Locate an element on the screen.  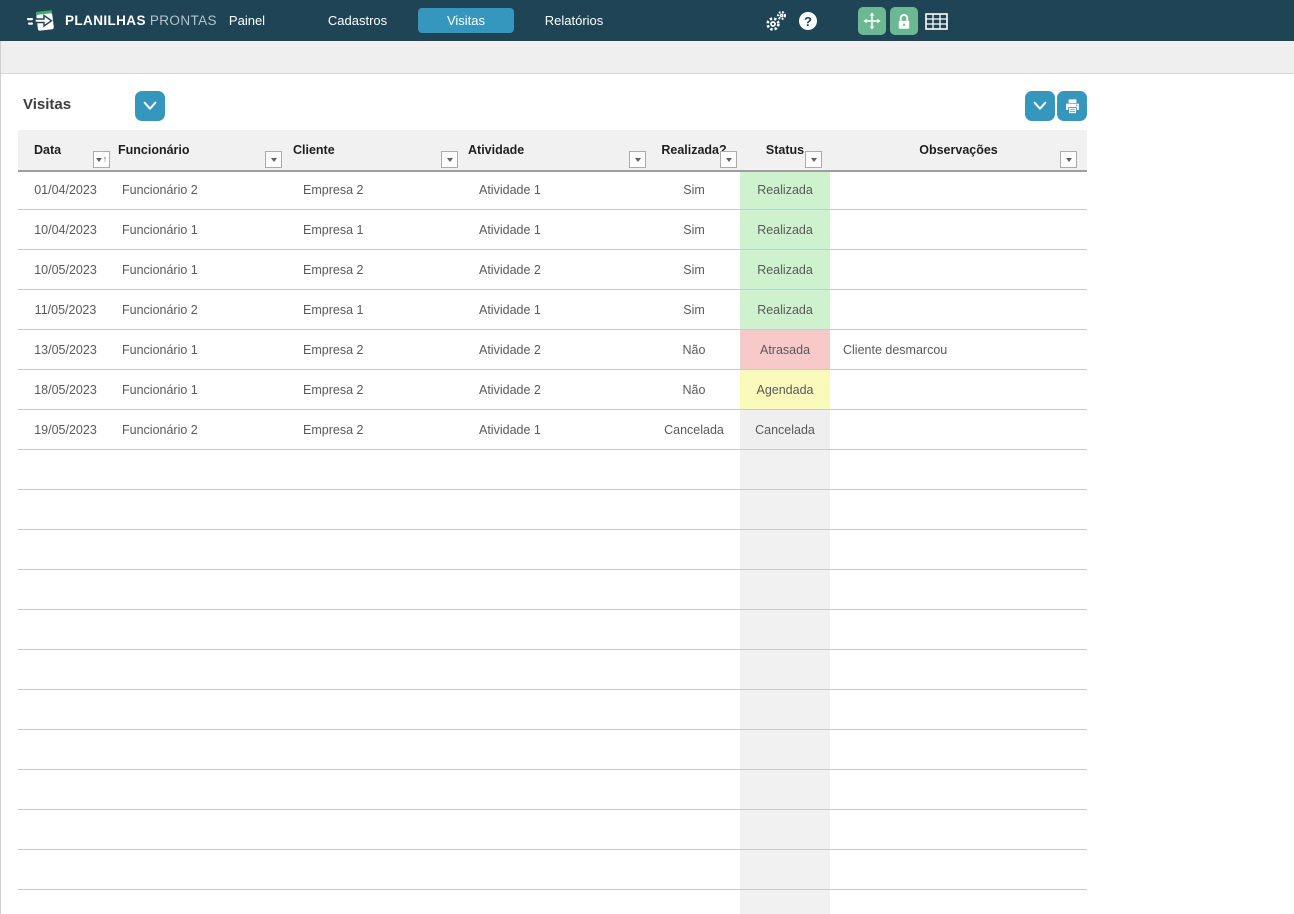
print-button is located at coordinates (1072, 106).